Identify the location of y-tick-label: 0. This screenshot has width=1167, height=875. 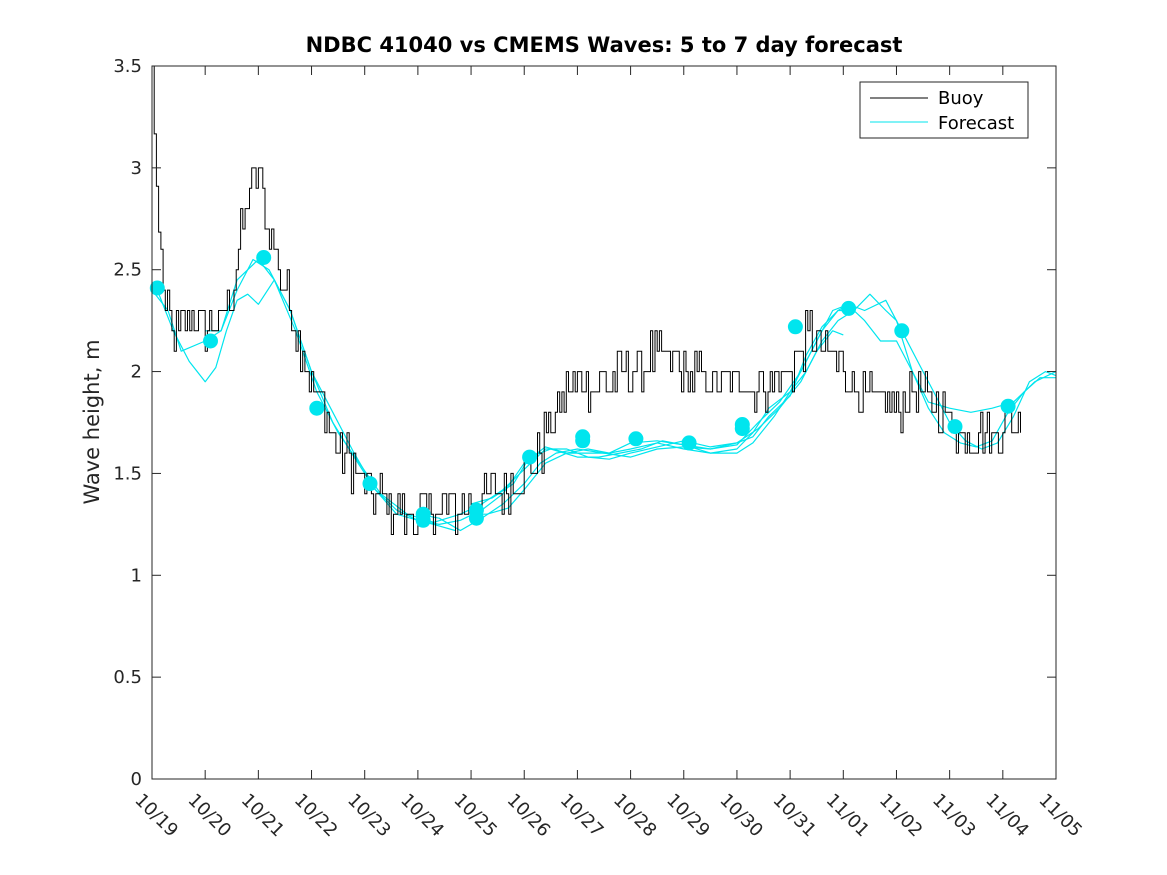
(136, 779).